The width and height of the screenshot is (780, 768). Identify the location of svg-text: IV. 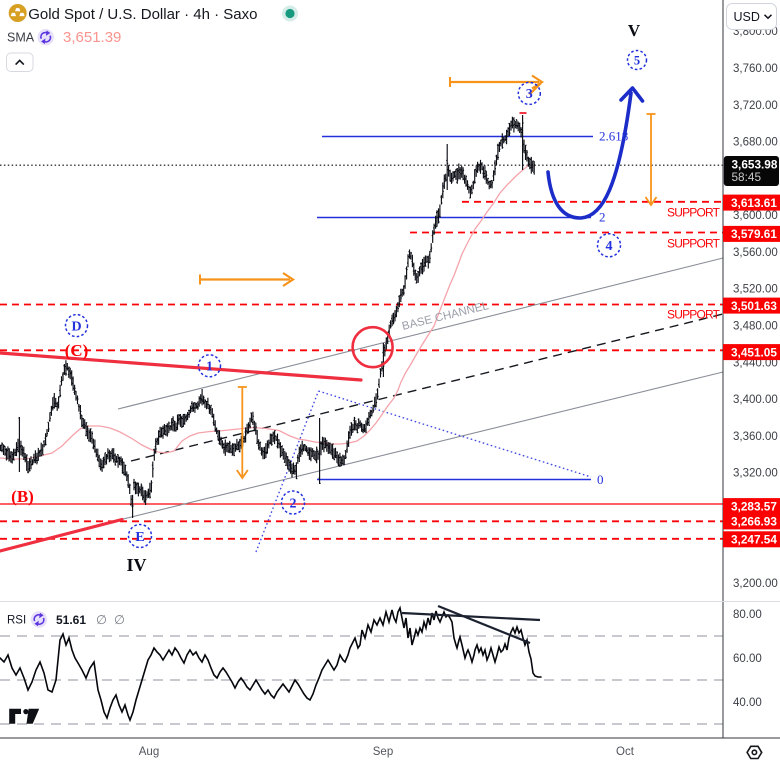
(136, 565).